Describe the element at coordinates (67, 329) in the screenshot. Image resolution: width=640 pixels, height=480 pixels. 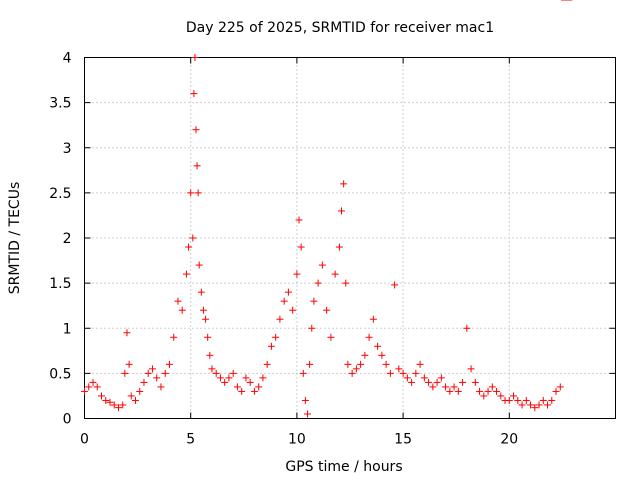
I see `y-tick-label: 1` at that location.